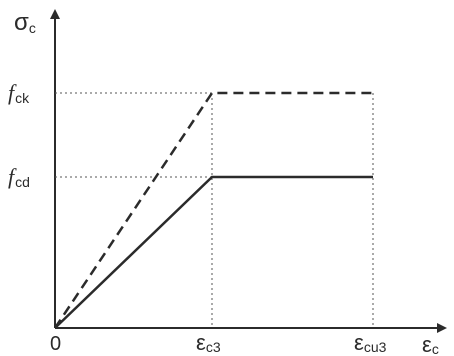 The height and width of the screenshot is (356, 454). I want to click on y-axis-label: σc, so click(25, 22).